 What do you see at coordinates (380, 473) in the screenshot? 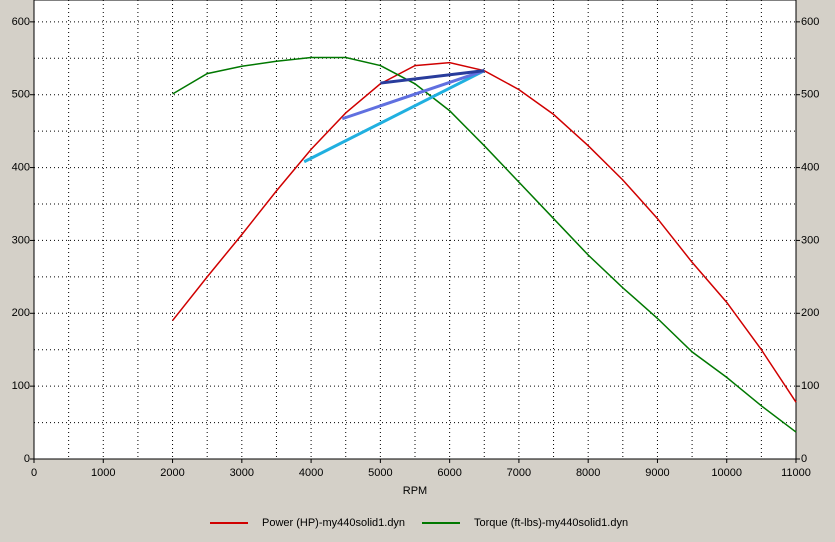
I see `x-tick-label: 5000` at bounding box center [380, 473].